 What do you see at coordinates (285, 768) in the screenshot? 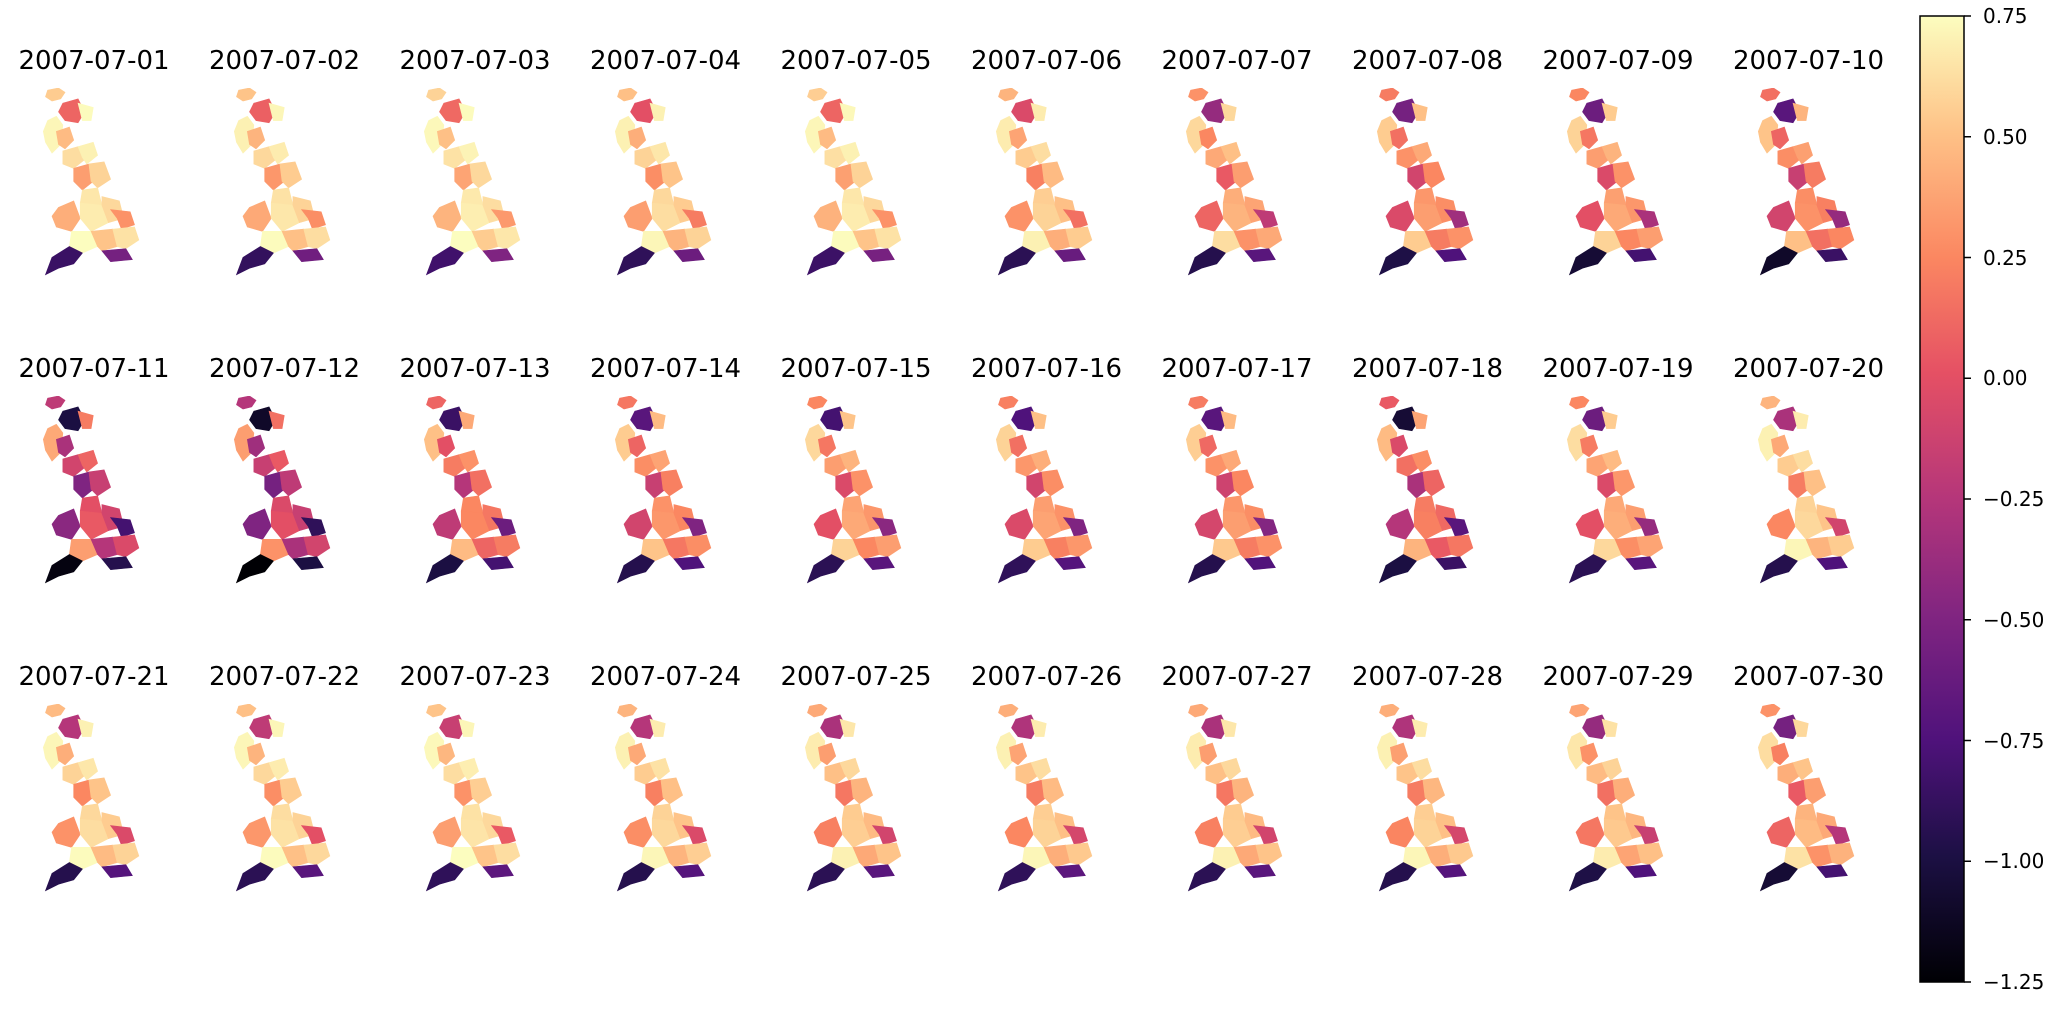
I see `map-panel: 2007-07-22` at bounding box center [285, 768].